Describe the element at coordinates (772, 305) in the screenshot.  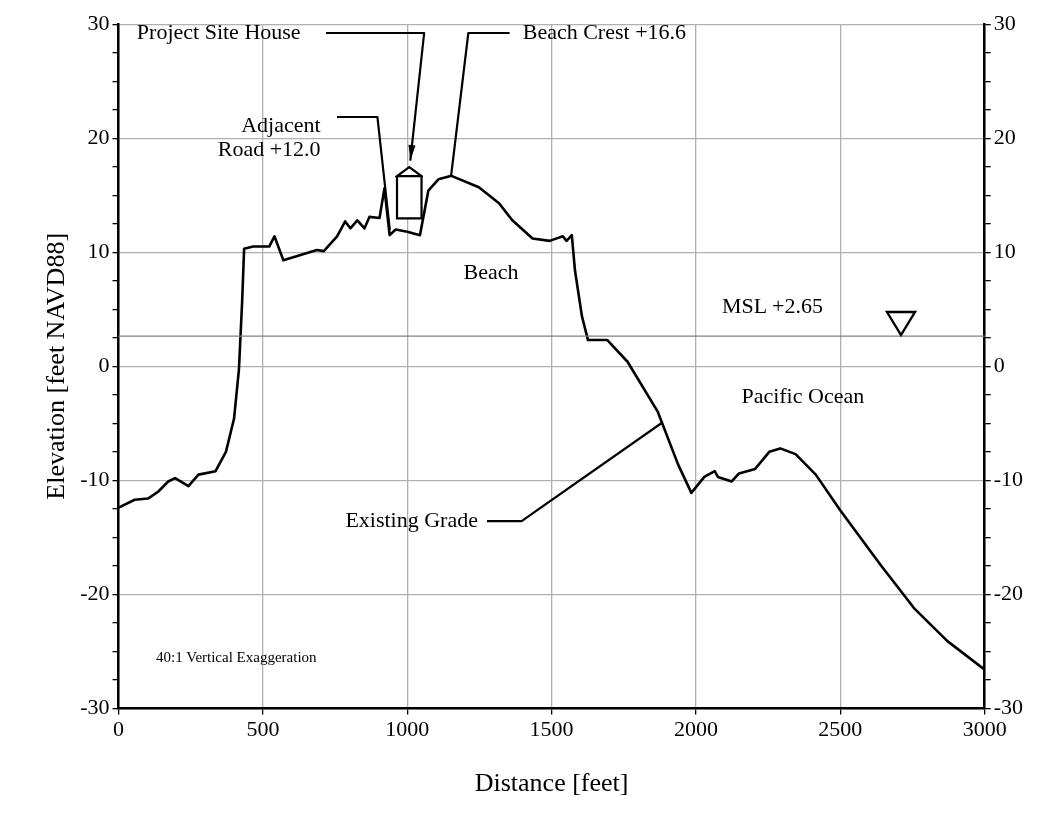
I see `ref-line-label: MSL +2.65` at that location.